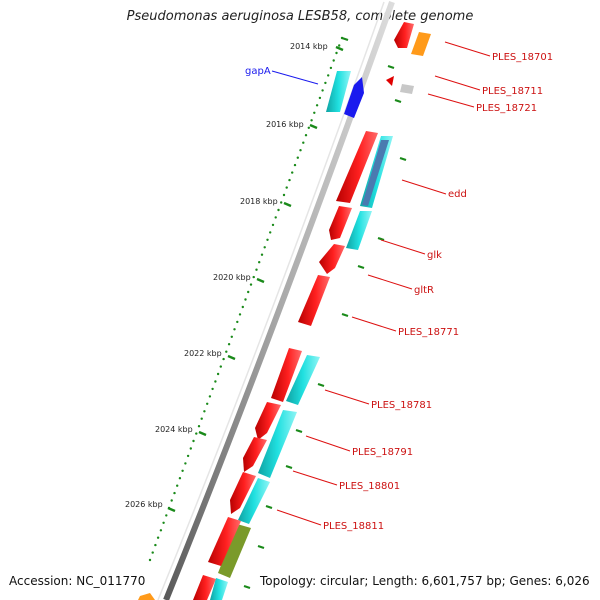 The image size is (600, 600). Describe the element at coordinates (295, 77) in the screenshot. I see `leader-gapA` at that location.